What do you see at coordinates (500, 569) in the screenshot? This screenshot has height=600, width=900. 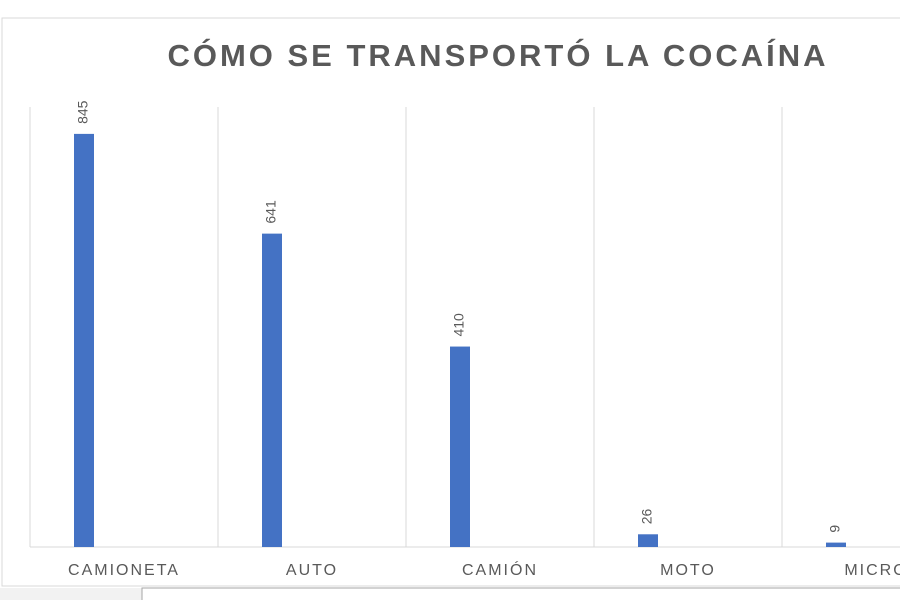 I see `x-tick-label: CAMIÓN` at bounding box center [500, 569].